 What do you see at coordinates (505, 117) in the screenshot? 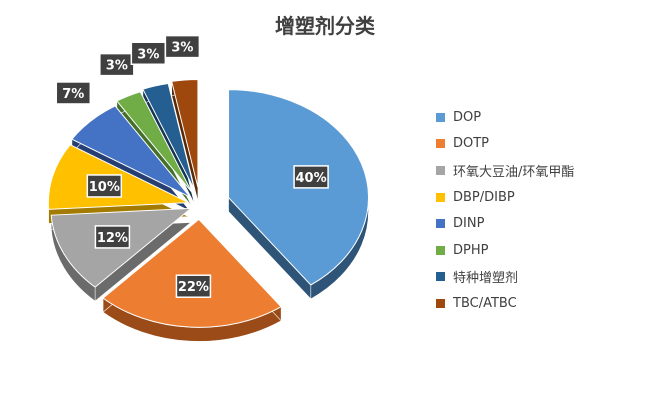
I see `legend-item: DOP` at bounding box center [505, 117].